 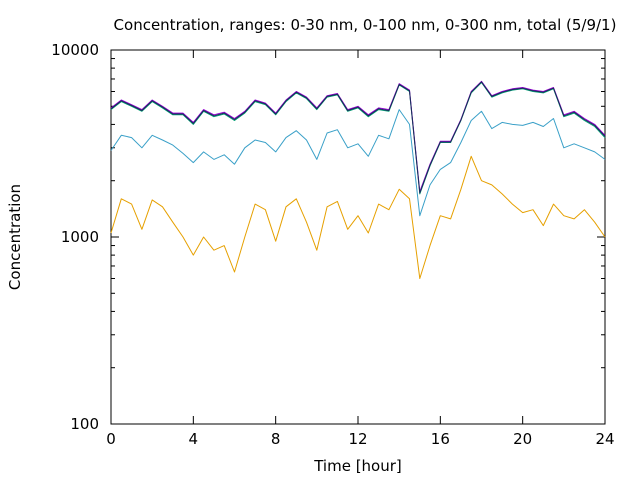 What do you see at coordinates (80, 237) in the screenshot?
I see `y-tick-label: 1000` at bounding box center [80, 237].